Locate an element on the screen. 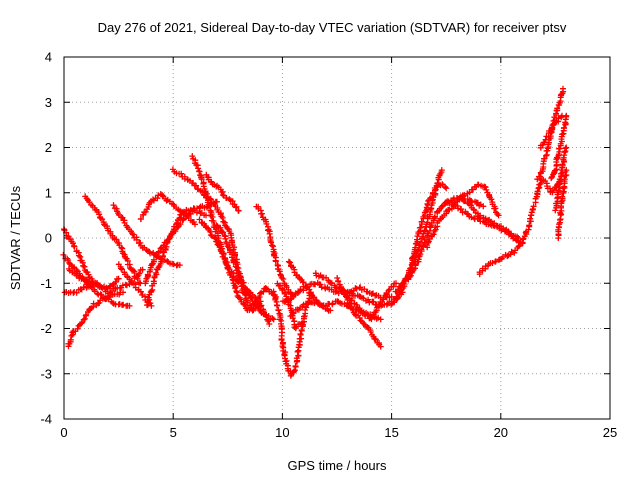 The width and height of the screenshot is (640, 485). y-tick-label: 1 is located at coordinates (48, 192).